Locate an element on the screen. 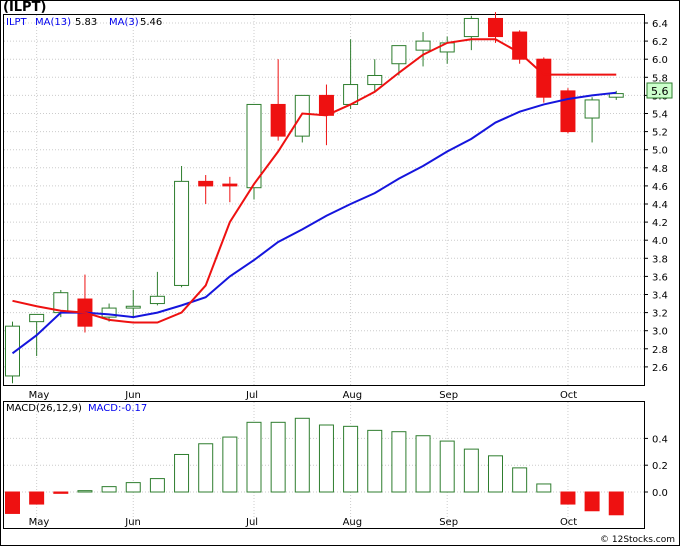 This screenshot has width=680, height=550. watermark: © 12Stocks.com is located at coordinates (637, 540).